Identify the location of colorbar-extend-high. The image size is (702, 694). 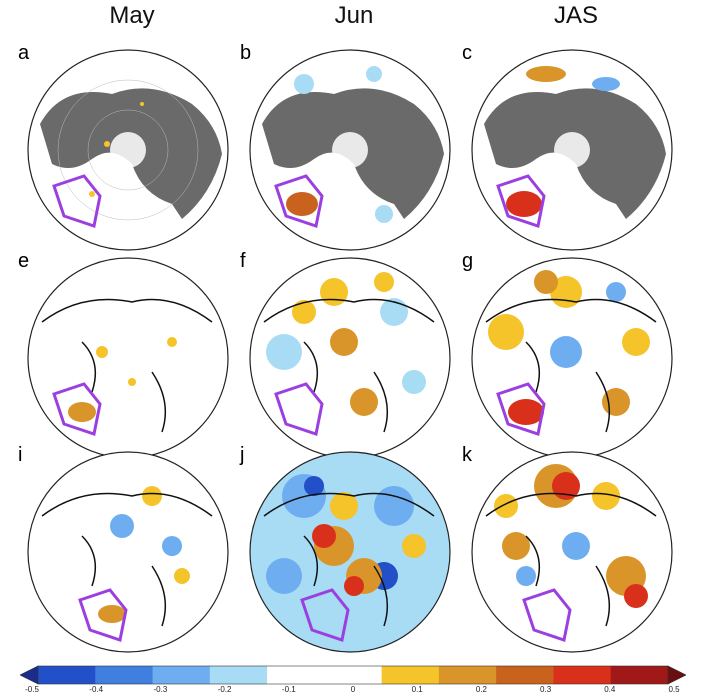
(676, 675).